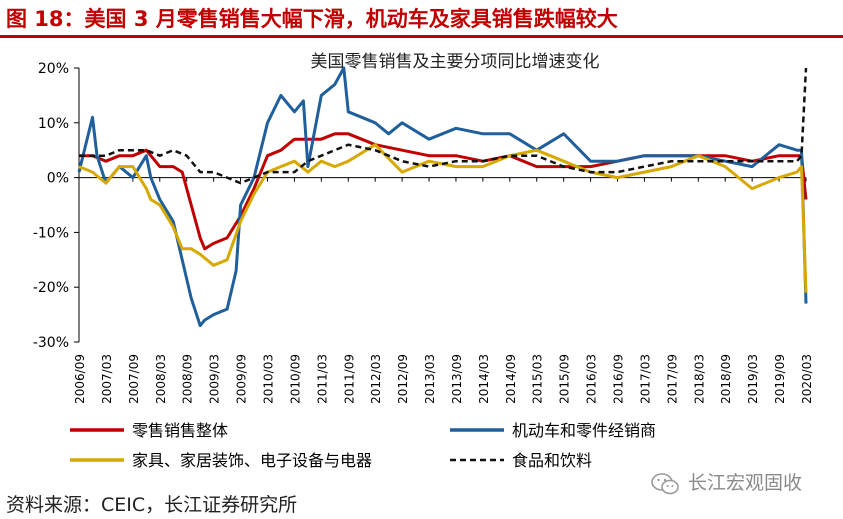 The height and width of the screenshot is (519, 843). I want to click on legend-label-4: 食品和饮料, so click(552, 460).